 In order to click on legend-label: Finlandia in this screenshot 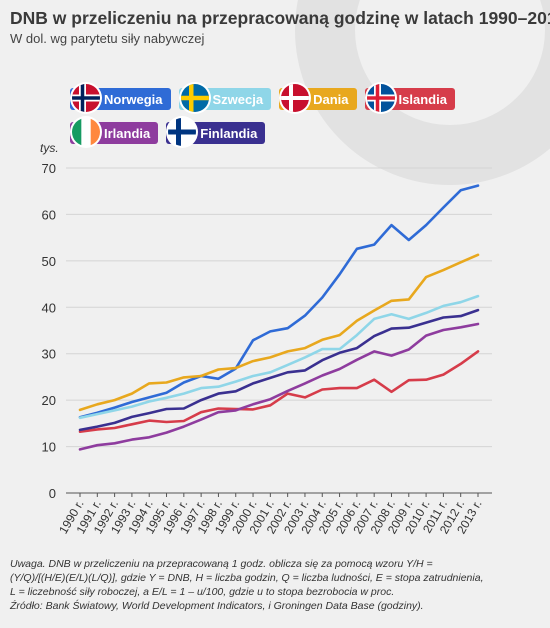, I will do `click(229, 133)`.